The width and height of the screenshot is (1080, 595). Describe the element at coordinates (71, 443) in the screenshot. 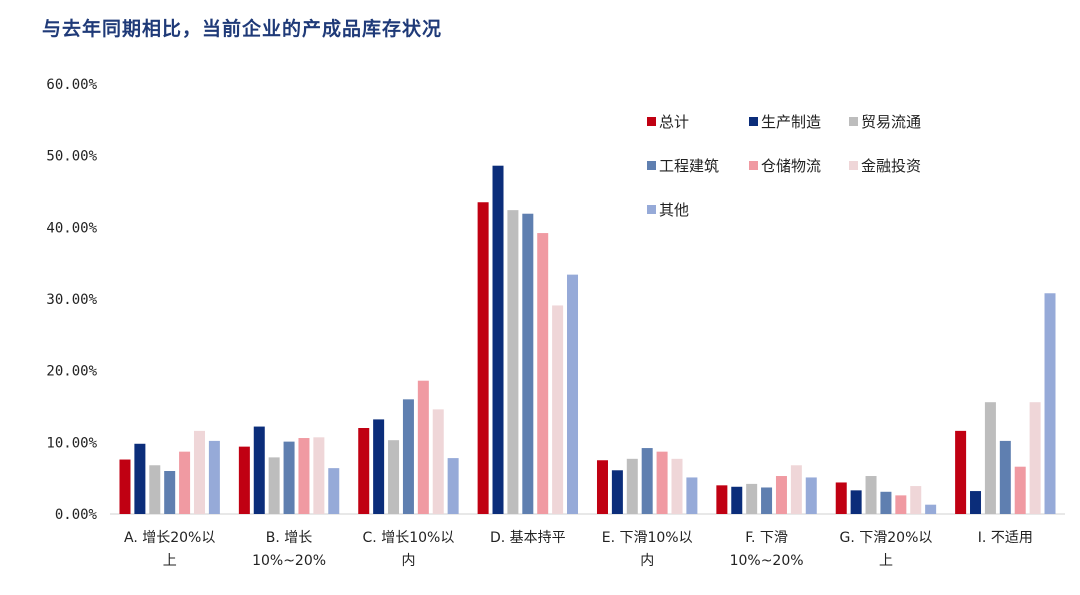

I see `y-tick-label: 10.00%` at that location.